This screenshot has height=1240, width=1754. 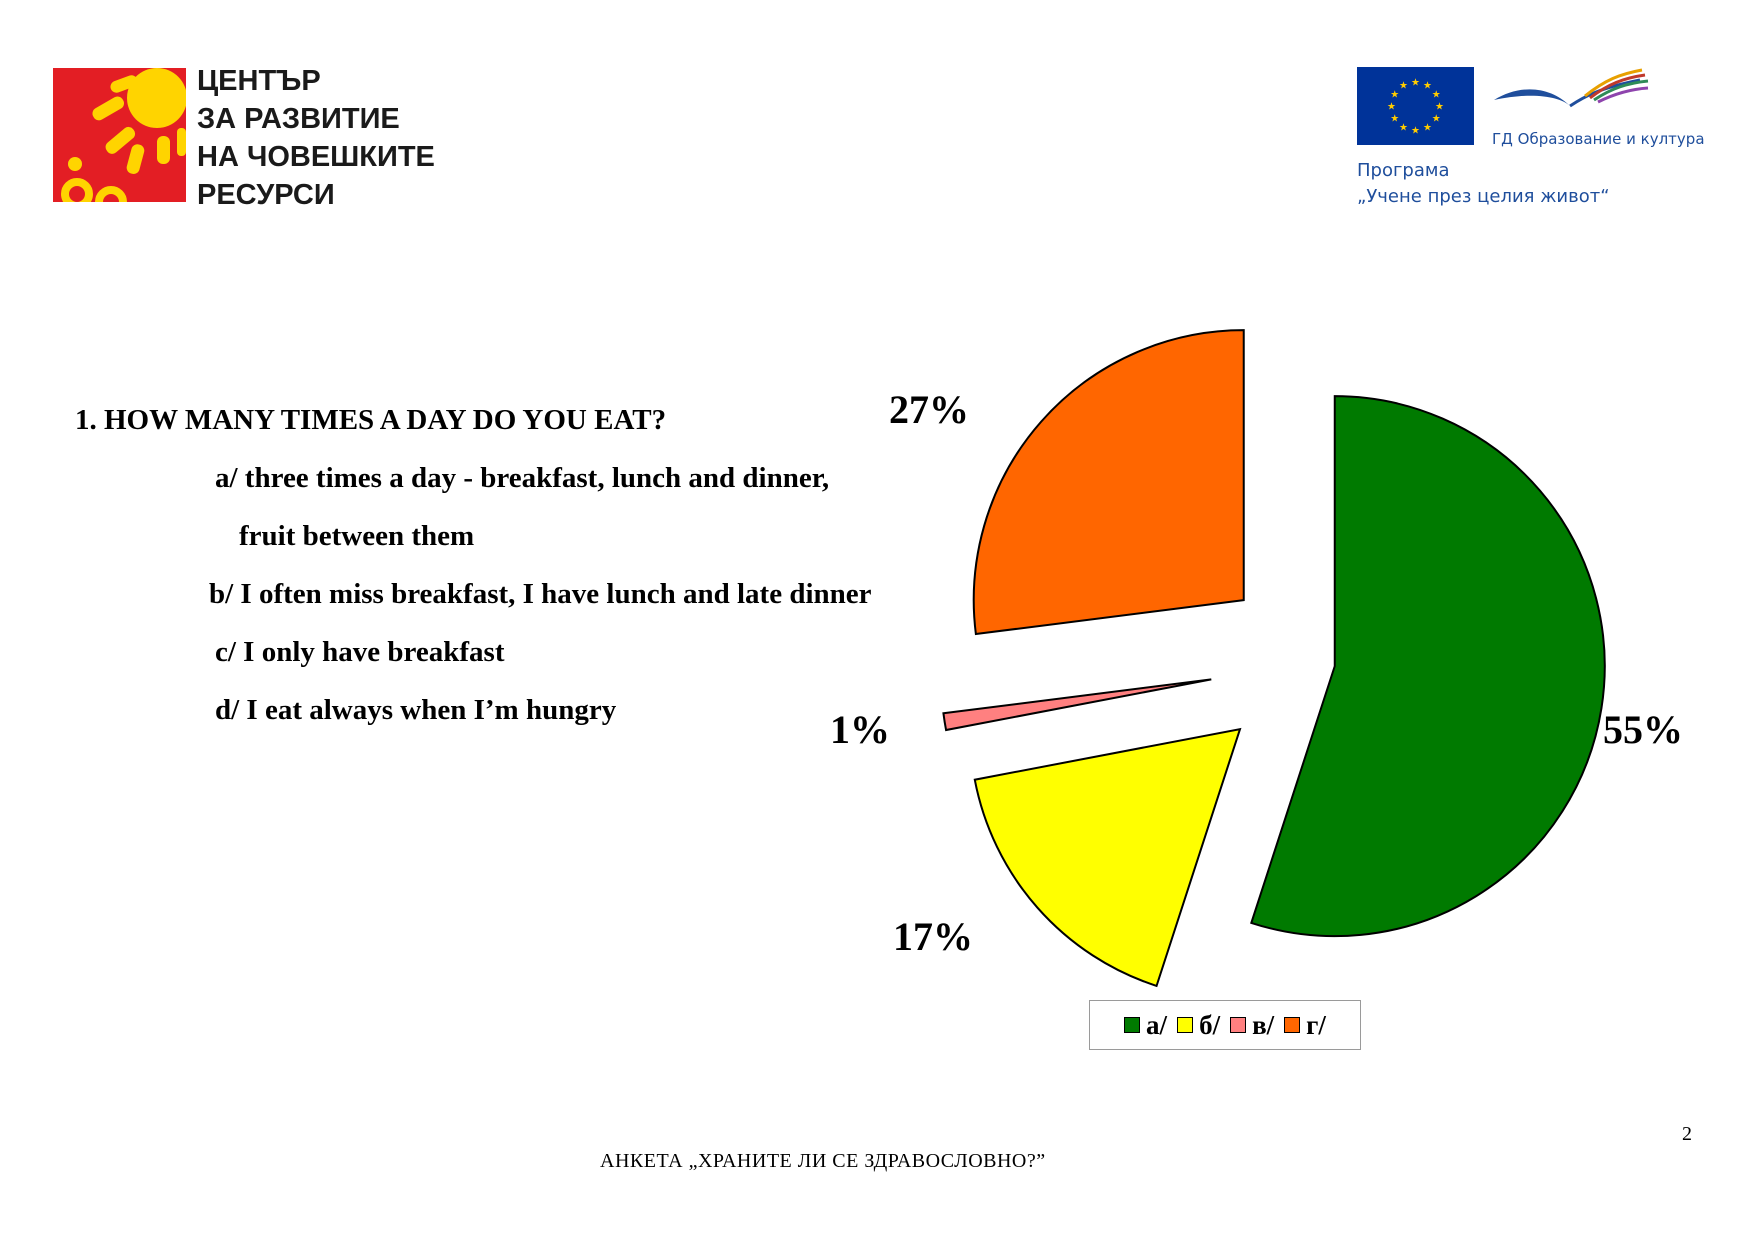 I want to click on page-number: 2, so click(x=1687, y=1134).